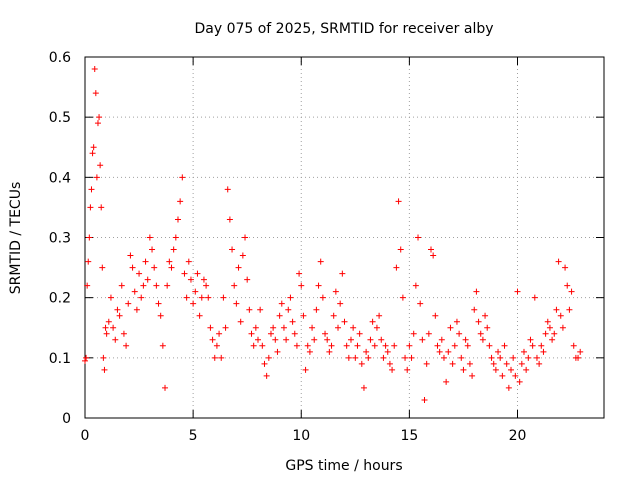 The image size is (640, 480). I want to click on x-axis-label: GPS time / hours, so click(343, 466).